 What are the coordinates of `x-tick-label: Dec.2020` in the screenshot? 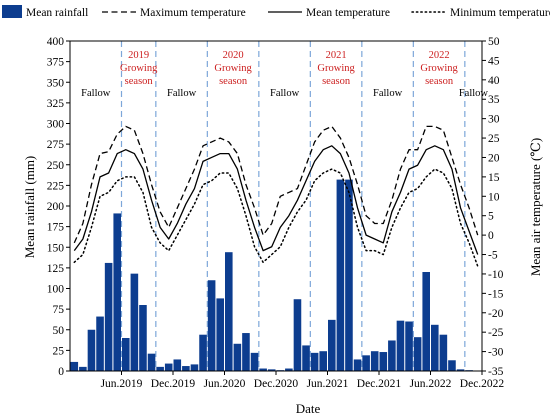 It's located at (276, 384).